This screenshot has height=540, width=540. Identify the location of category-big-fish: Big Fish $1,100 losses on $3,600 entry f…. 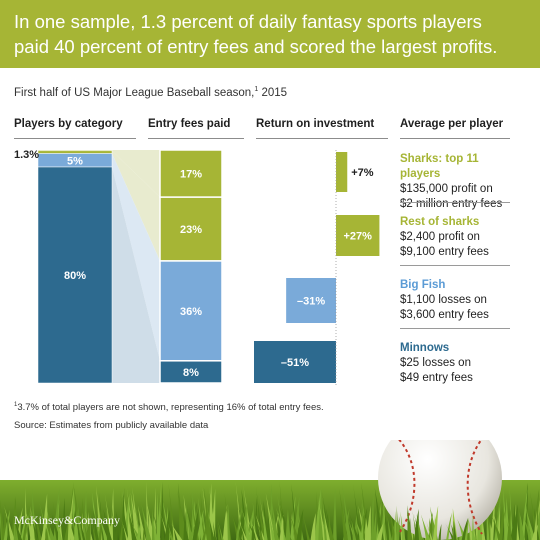
(455, 300).